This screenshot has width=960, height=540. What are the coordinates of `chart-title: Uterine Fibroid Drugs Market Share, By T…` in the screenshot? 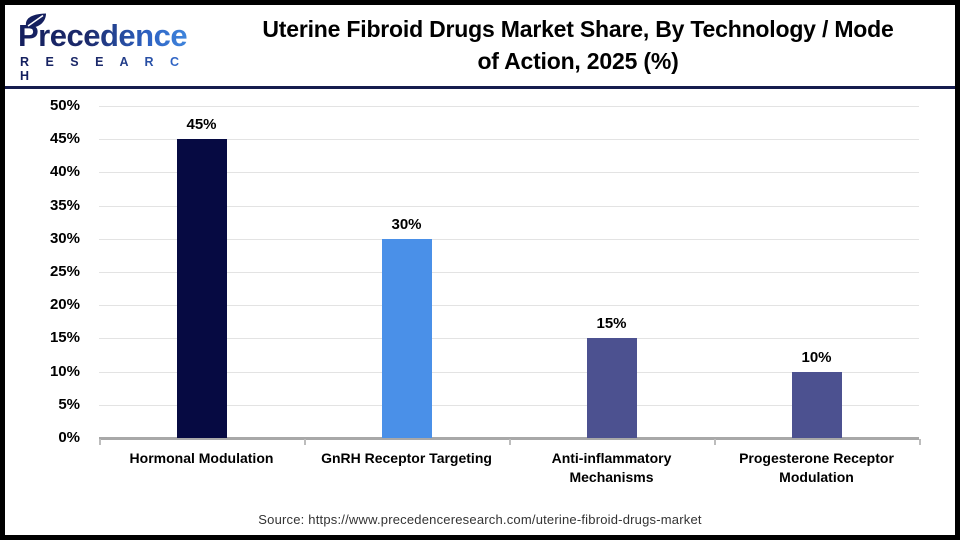 It's located at (578, 41).